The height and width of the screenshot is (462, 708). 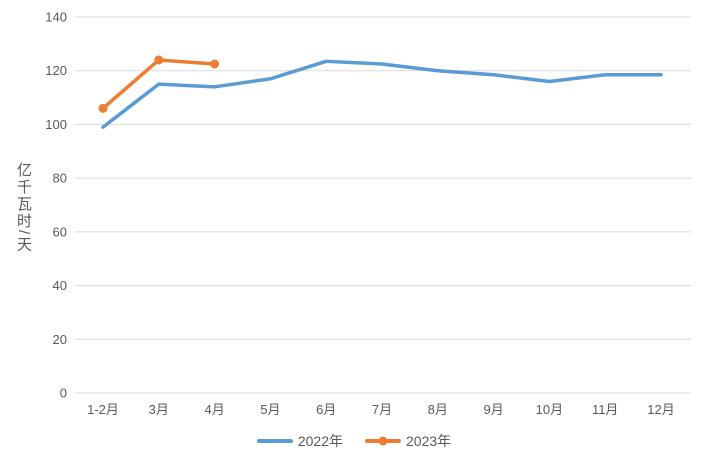 What do you see at coordinates (60, 285) in the screenshot?
I see `y-axis-tick-label: 40` at bounding box center [60, 285].